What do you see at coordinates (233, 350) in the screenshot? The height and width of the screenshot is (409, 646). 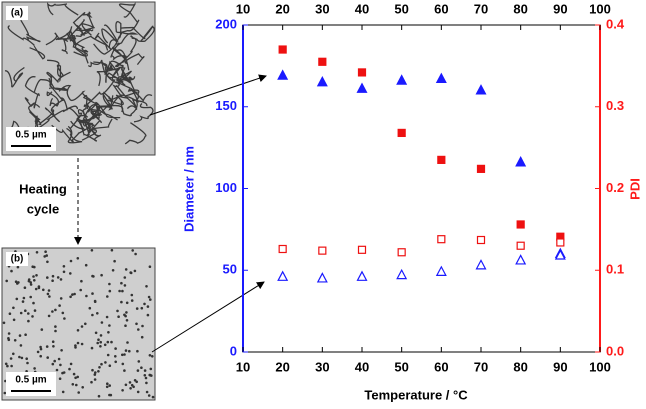 I see `y-tick-label: 0` at bounding box center [233, 350].